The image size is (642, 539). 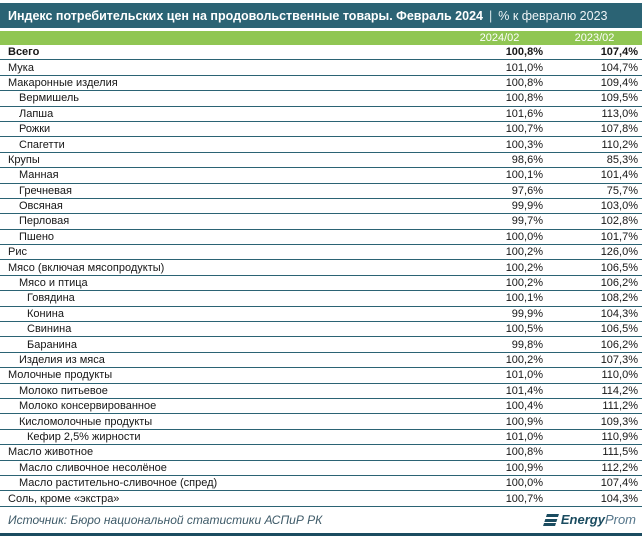 I want to click on table-row: Манная 100,1% 101,4%, so click(x=321, y=176).